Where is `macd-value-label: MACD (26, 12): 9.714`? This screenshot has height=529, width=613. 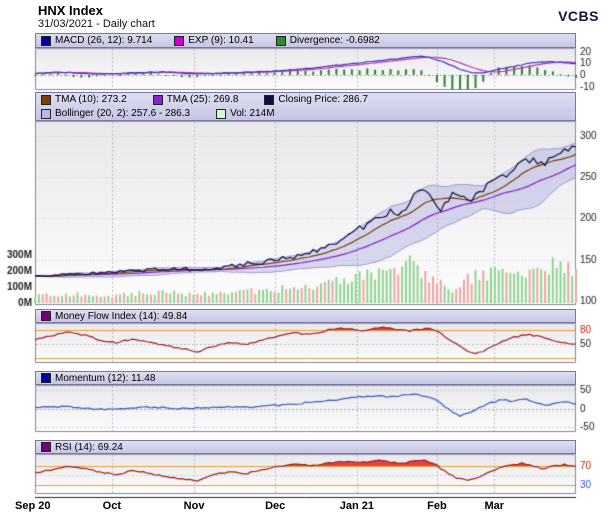 macd-value-label: MACD (26, 12): 9.714 is located at coordinates (104, 40).